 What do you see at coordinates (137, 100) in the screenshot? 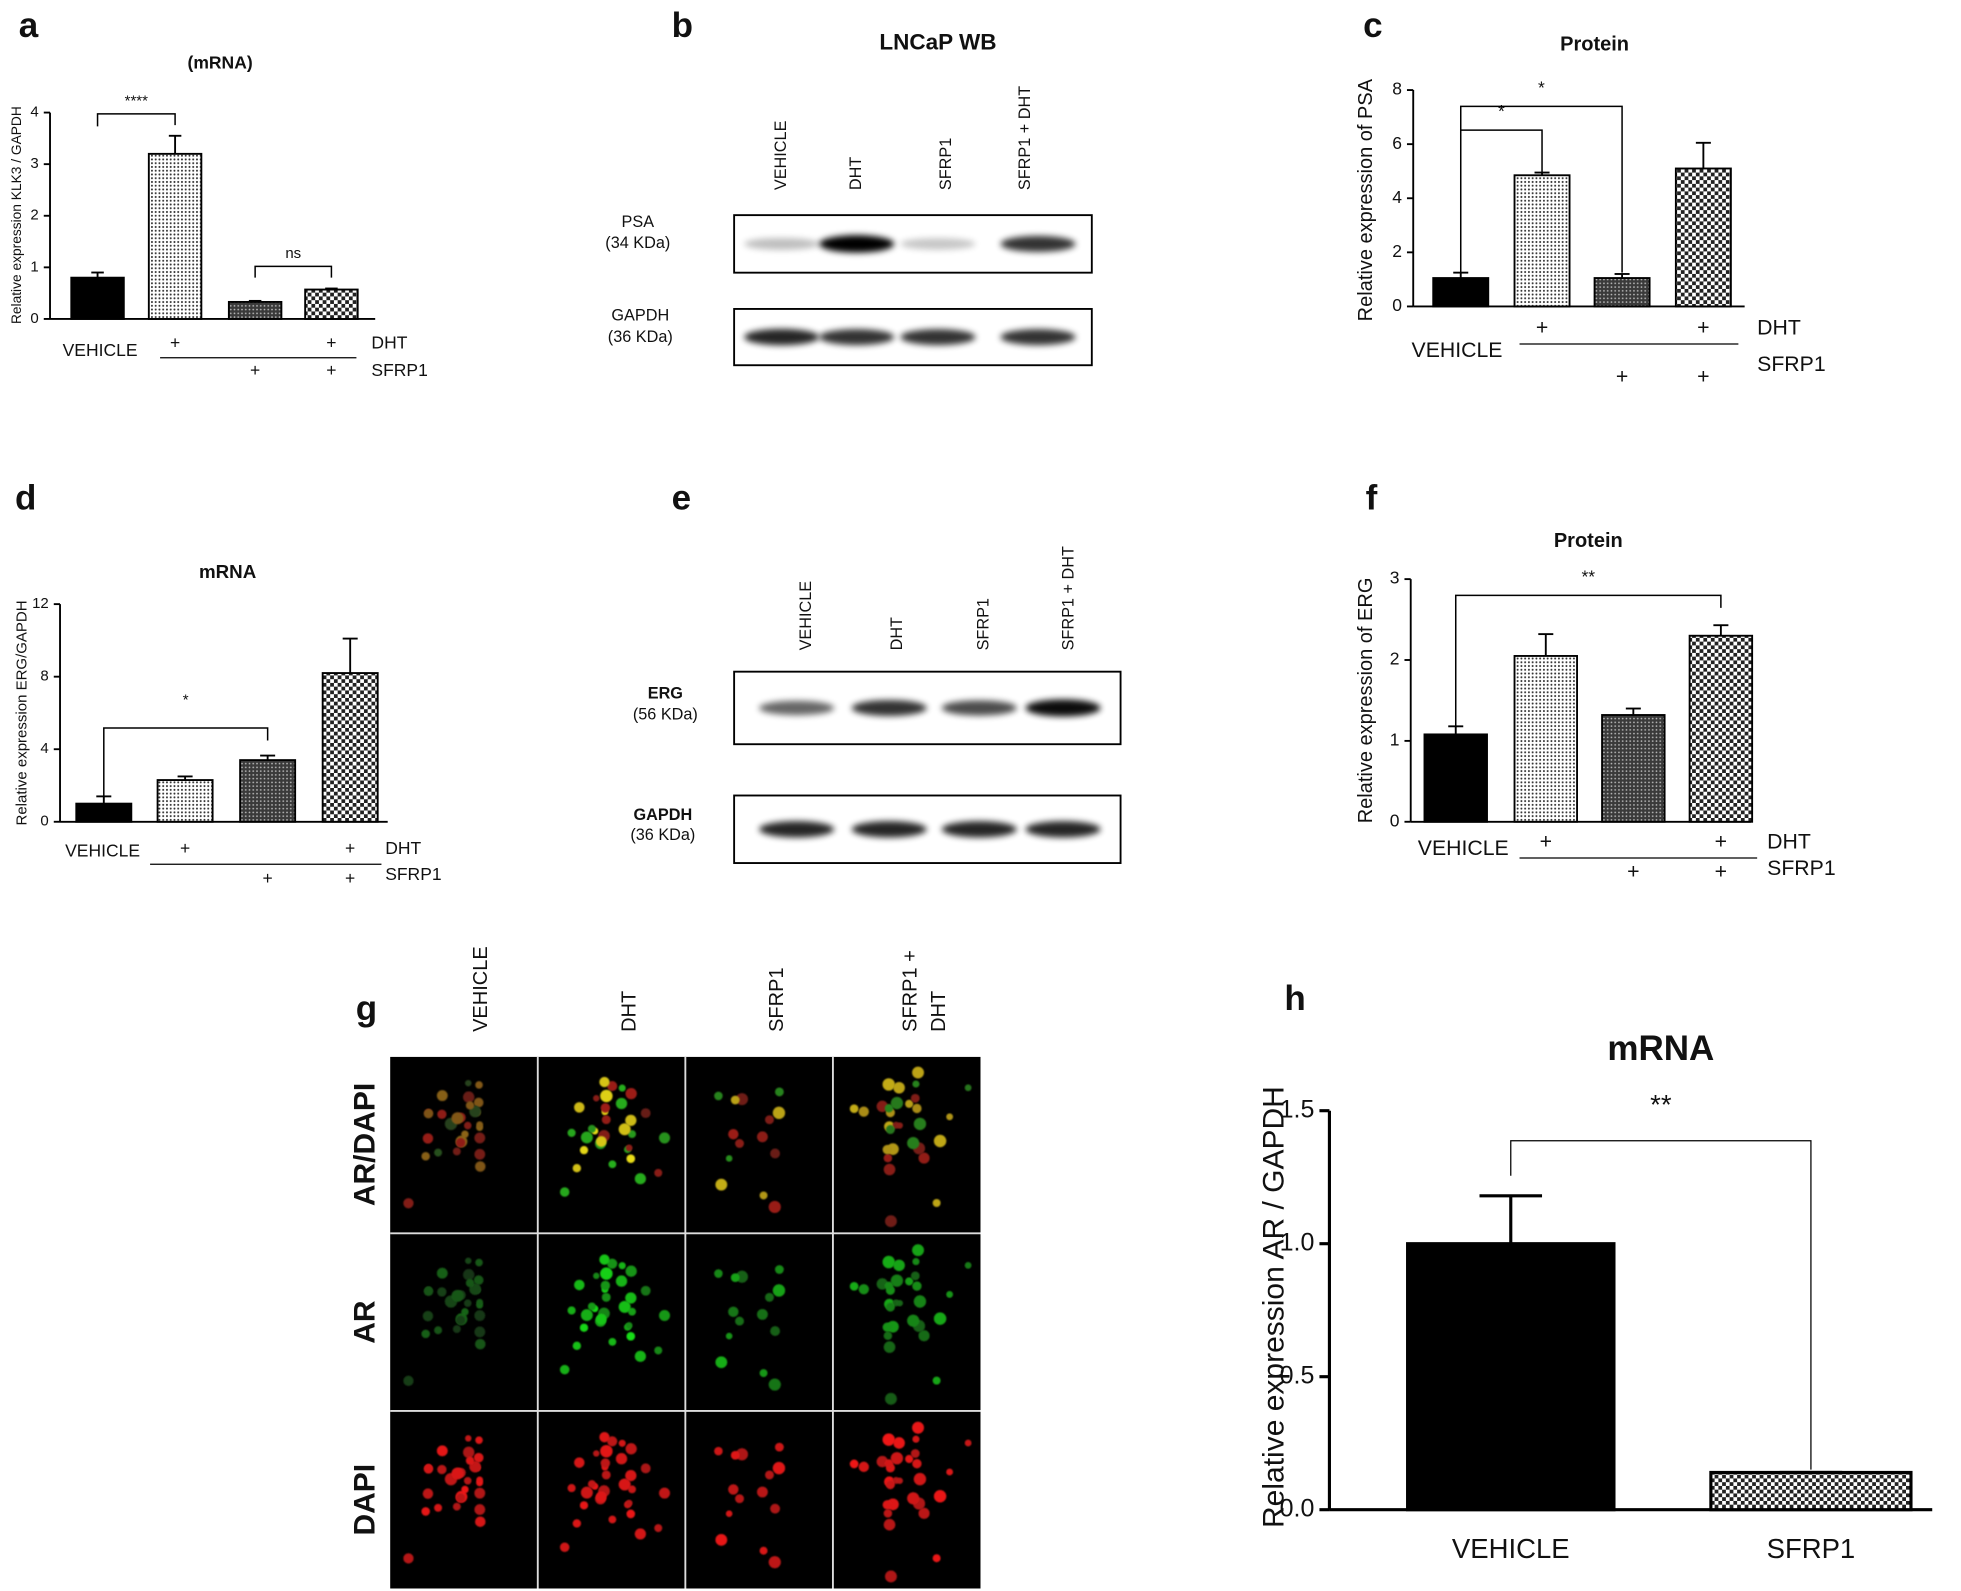
I see `significance-label: ****` at bounding box center [137, 100].